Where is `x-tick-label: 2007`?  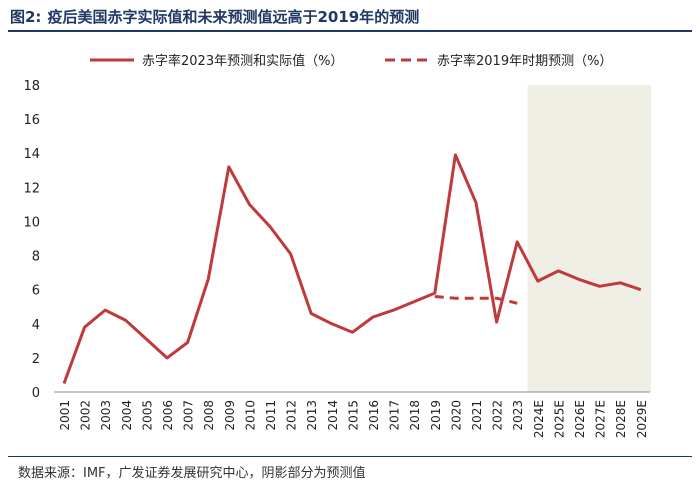
x-tick-label: 2007 is located at coordinates (189, 415).